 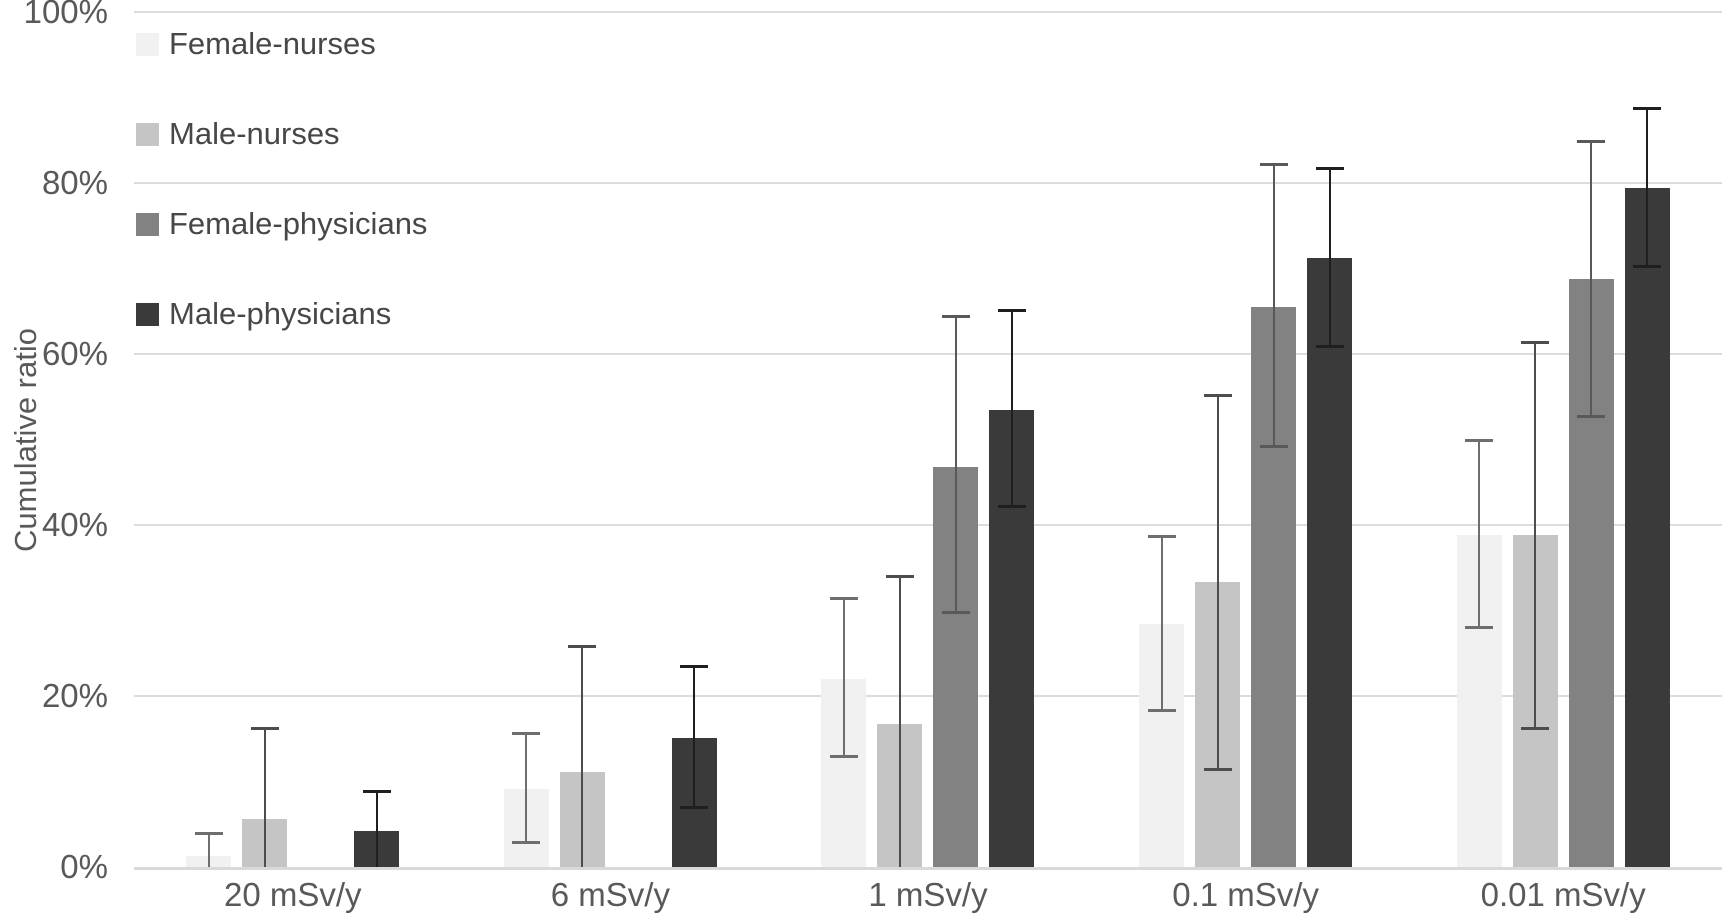 I want to click on y-tick-label: 80%, so click(x=74, y=182).